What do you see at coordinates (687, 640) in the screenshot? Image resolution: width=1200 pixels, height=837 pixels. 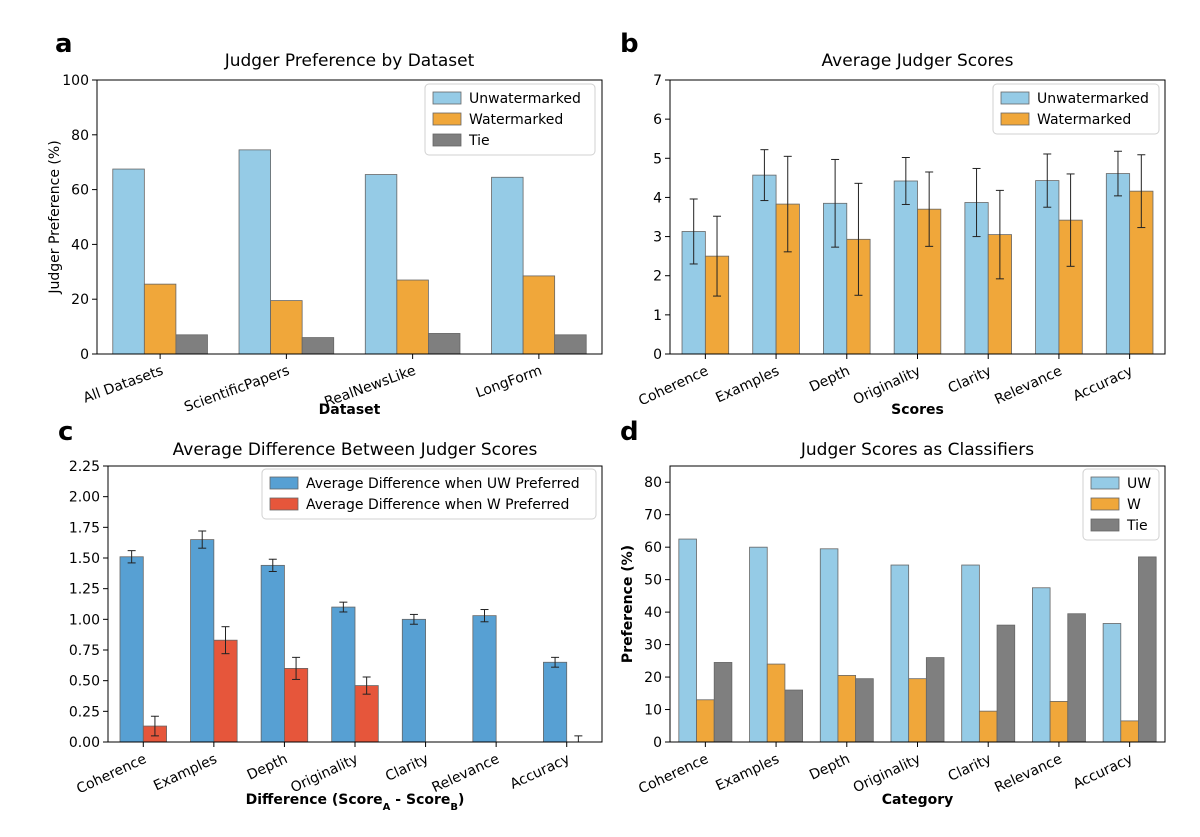 I see `bar-uw-coherence` at bounding box center [687, 640].